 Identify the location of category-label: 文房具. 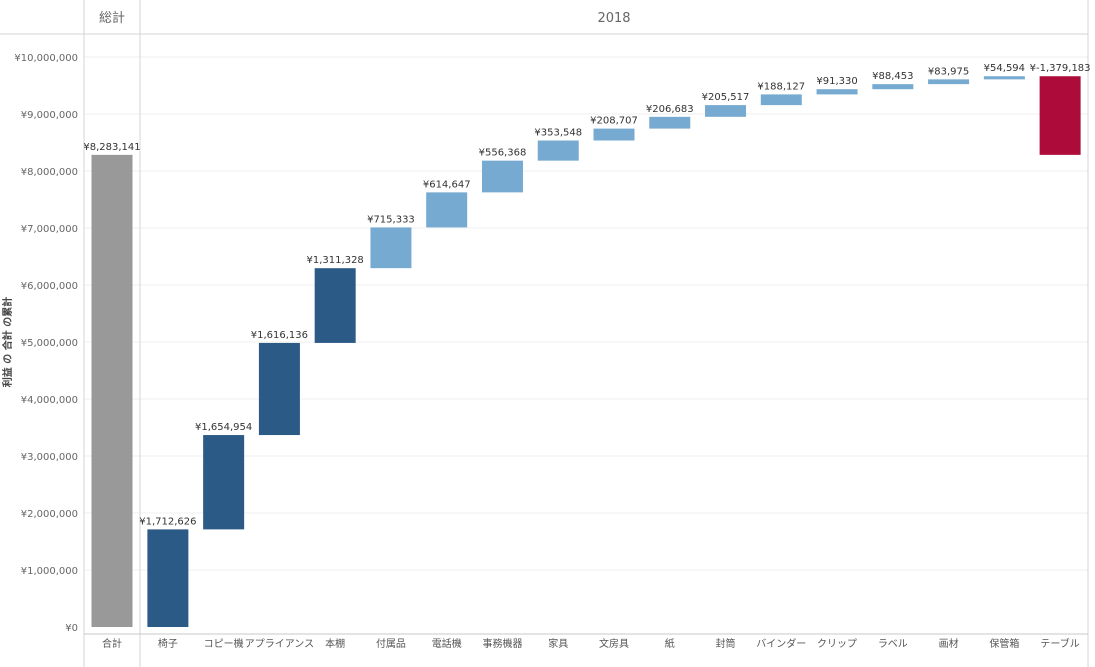
(614, 643).